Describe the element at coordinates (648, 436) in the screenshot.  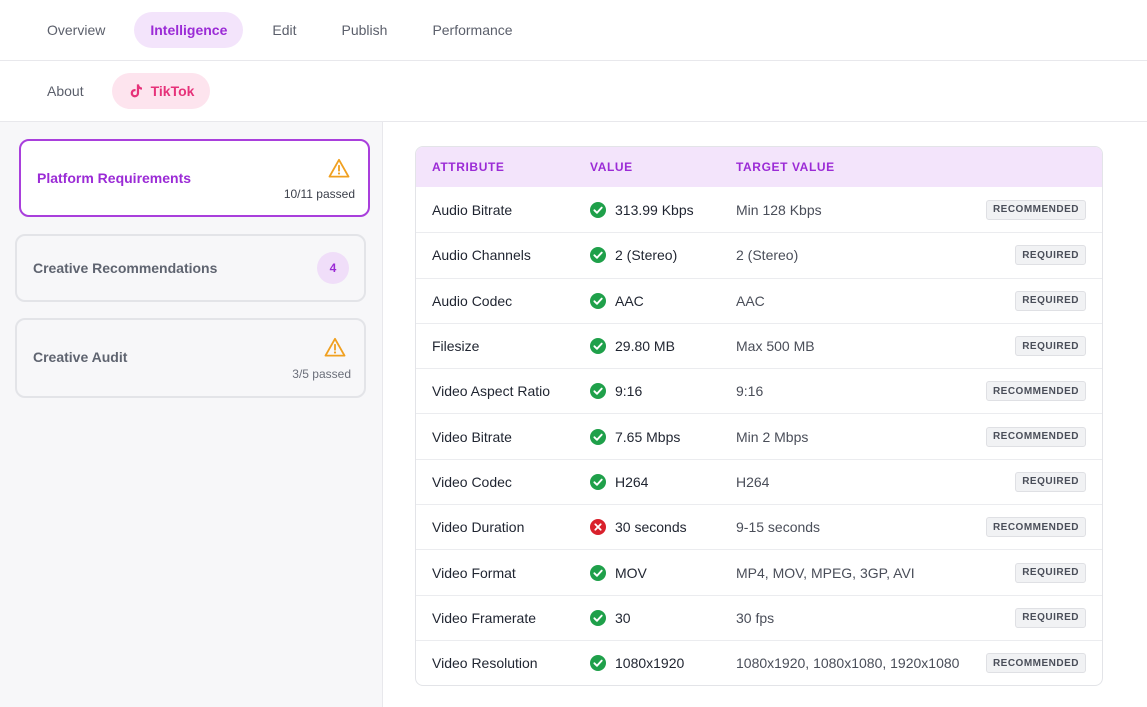
I see `row-value-text: 7.65 Mbps` at that location.